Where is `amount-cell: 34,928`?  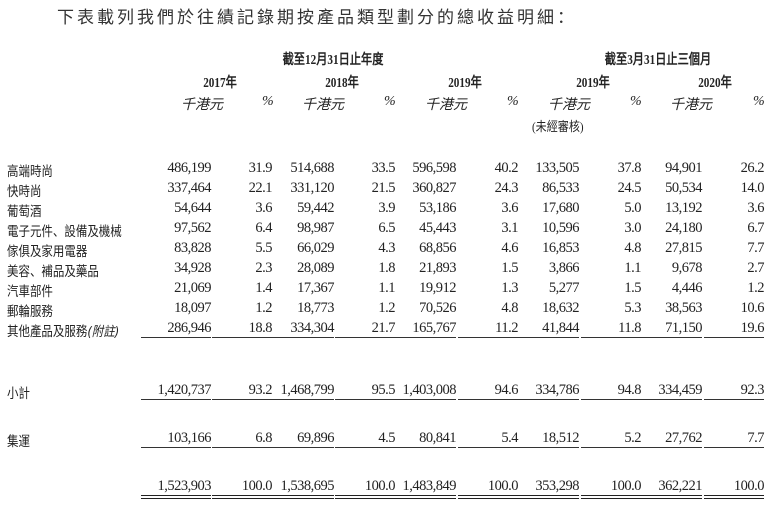 amount-cell: 34,928 is located at coordinates (192, 268).